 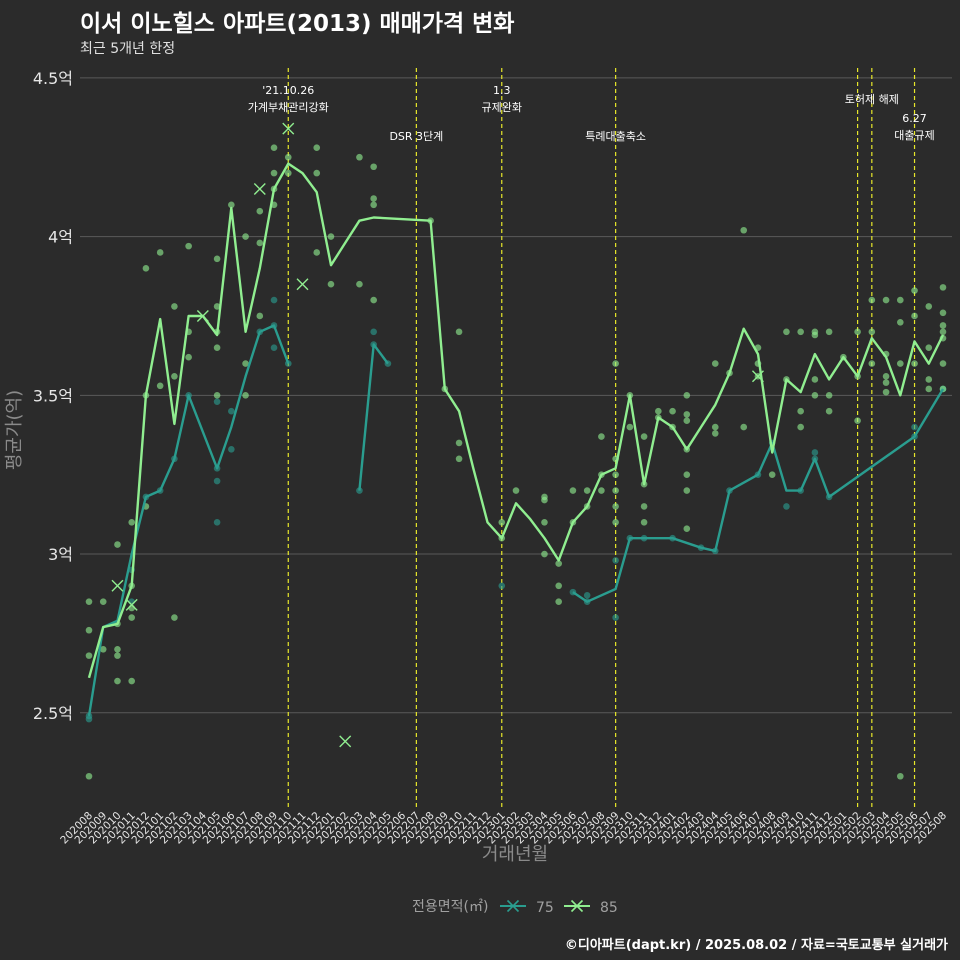 I want to click on legend: 전용면적(㎡) 75 85, so click(x=515, y=907).